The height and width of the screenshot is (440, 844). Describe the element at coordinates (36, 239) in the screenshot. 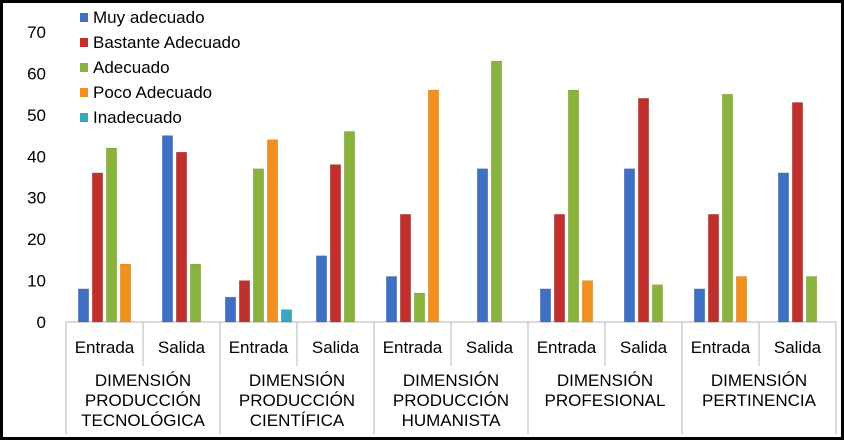

I see `y-tick-label: 20` at that location.